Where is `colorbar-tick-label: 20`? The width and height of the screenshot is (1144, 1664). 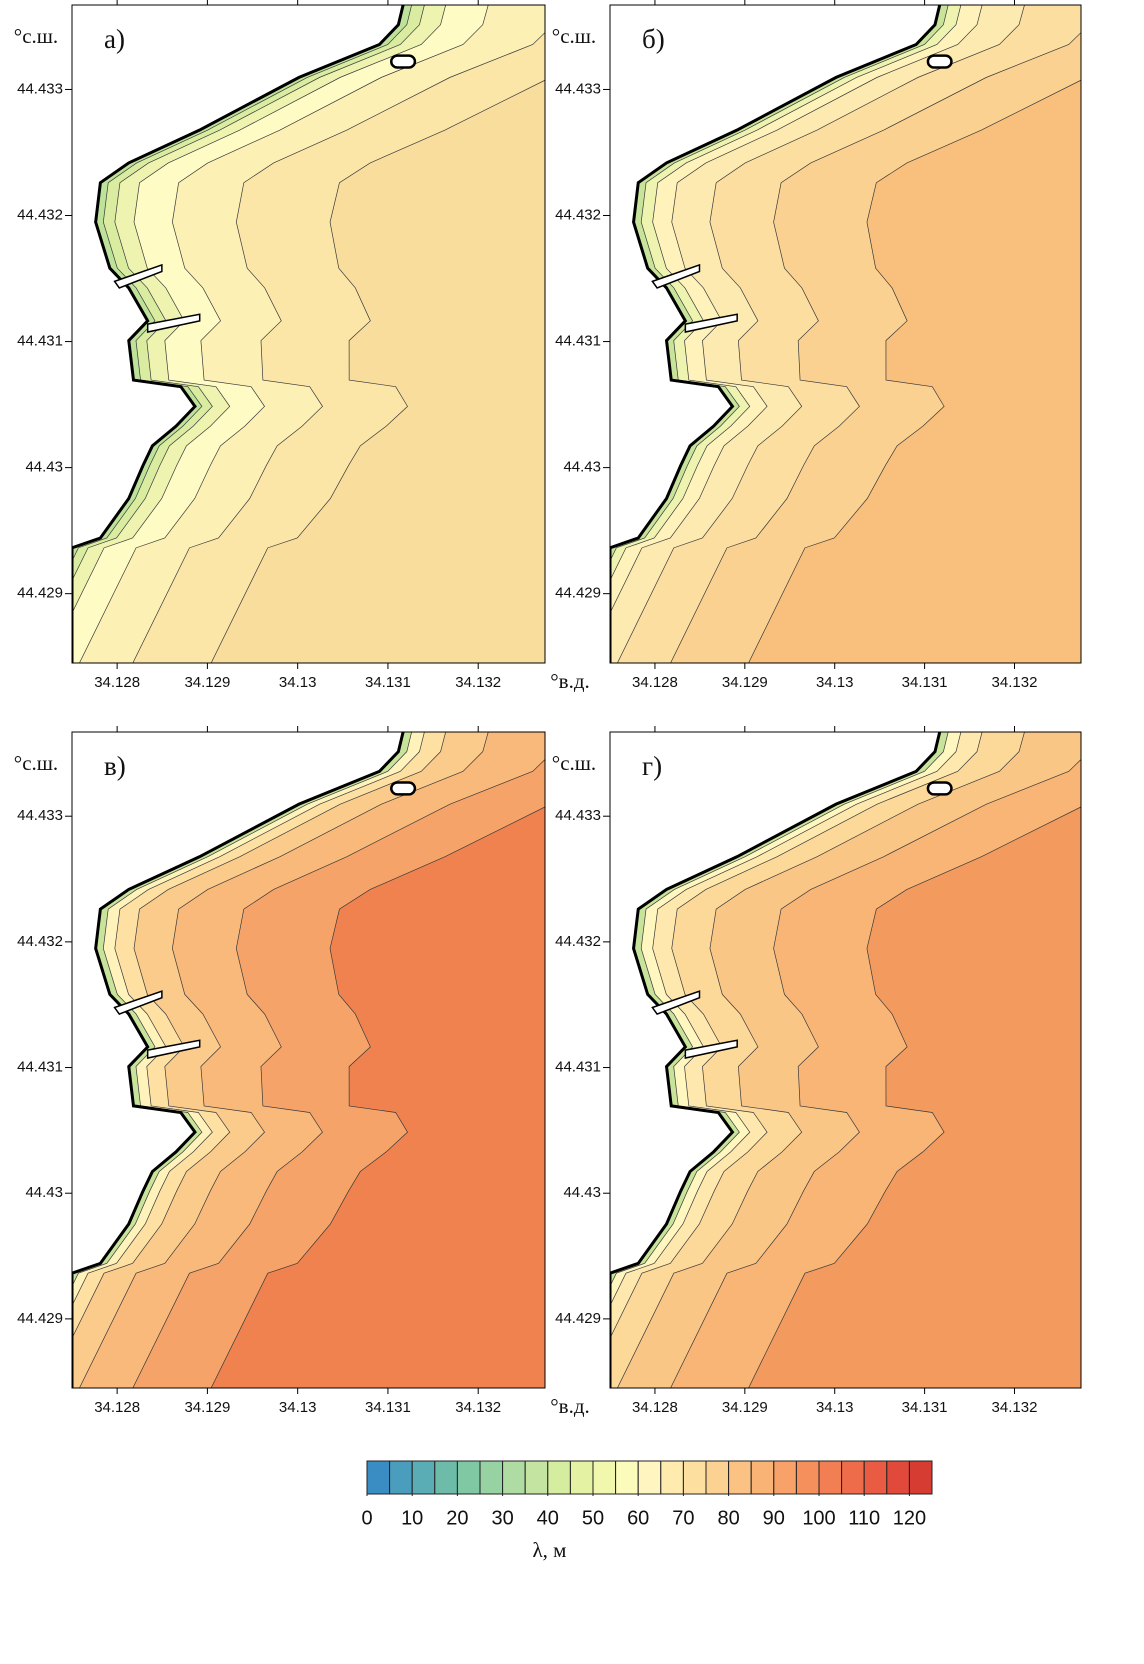 colorbar-tick-label: 20 is located at coordinates (457, 1518).